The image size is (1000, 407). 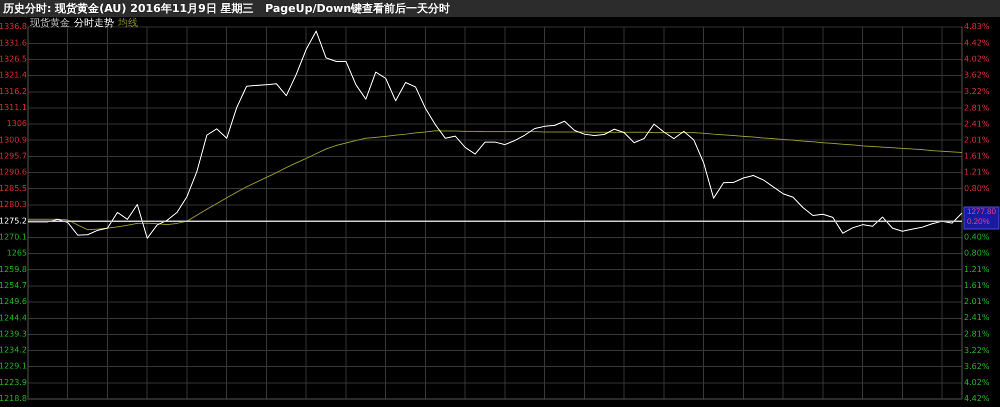 What do you see at coordinates (500, 8) in the screenshot?
I see `chart-title: 历史分时: 现货黄金(AU) 2016年11月9日 星期三 PageUp/Down键查看前后一天分时` at bounding box center [500, 8].